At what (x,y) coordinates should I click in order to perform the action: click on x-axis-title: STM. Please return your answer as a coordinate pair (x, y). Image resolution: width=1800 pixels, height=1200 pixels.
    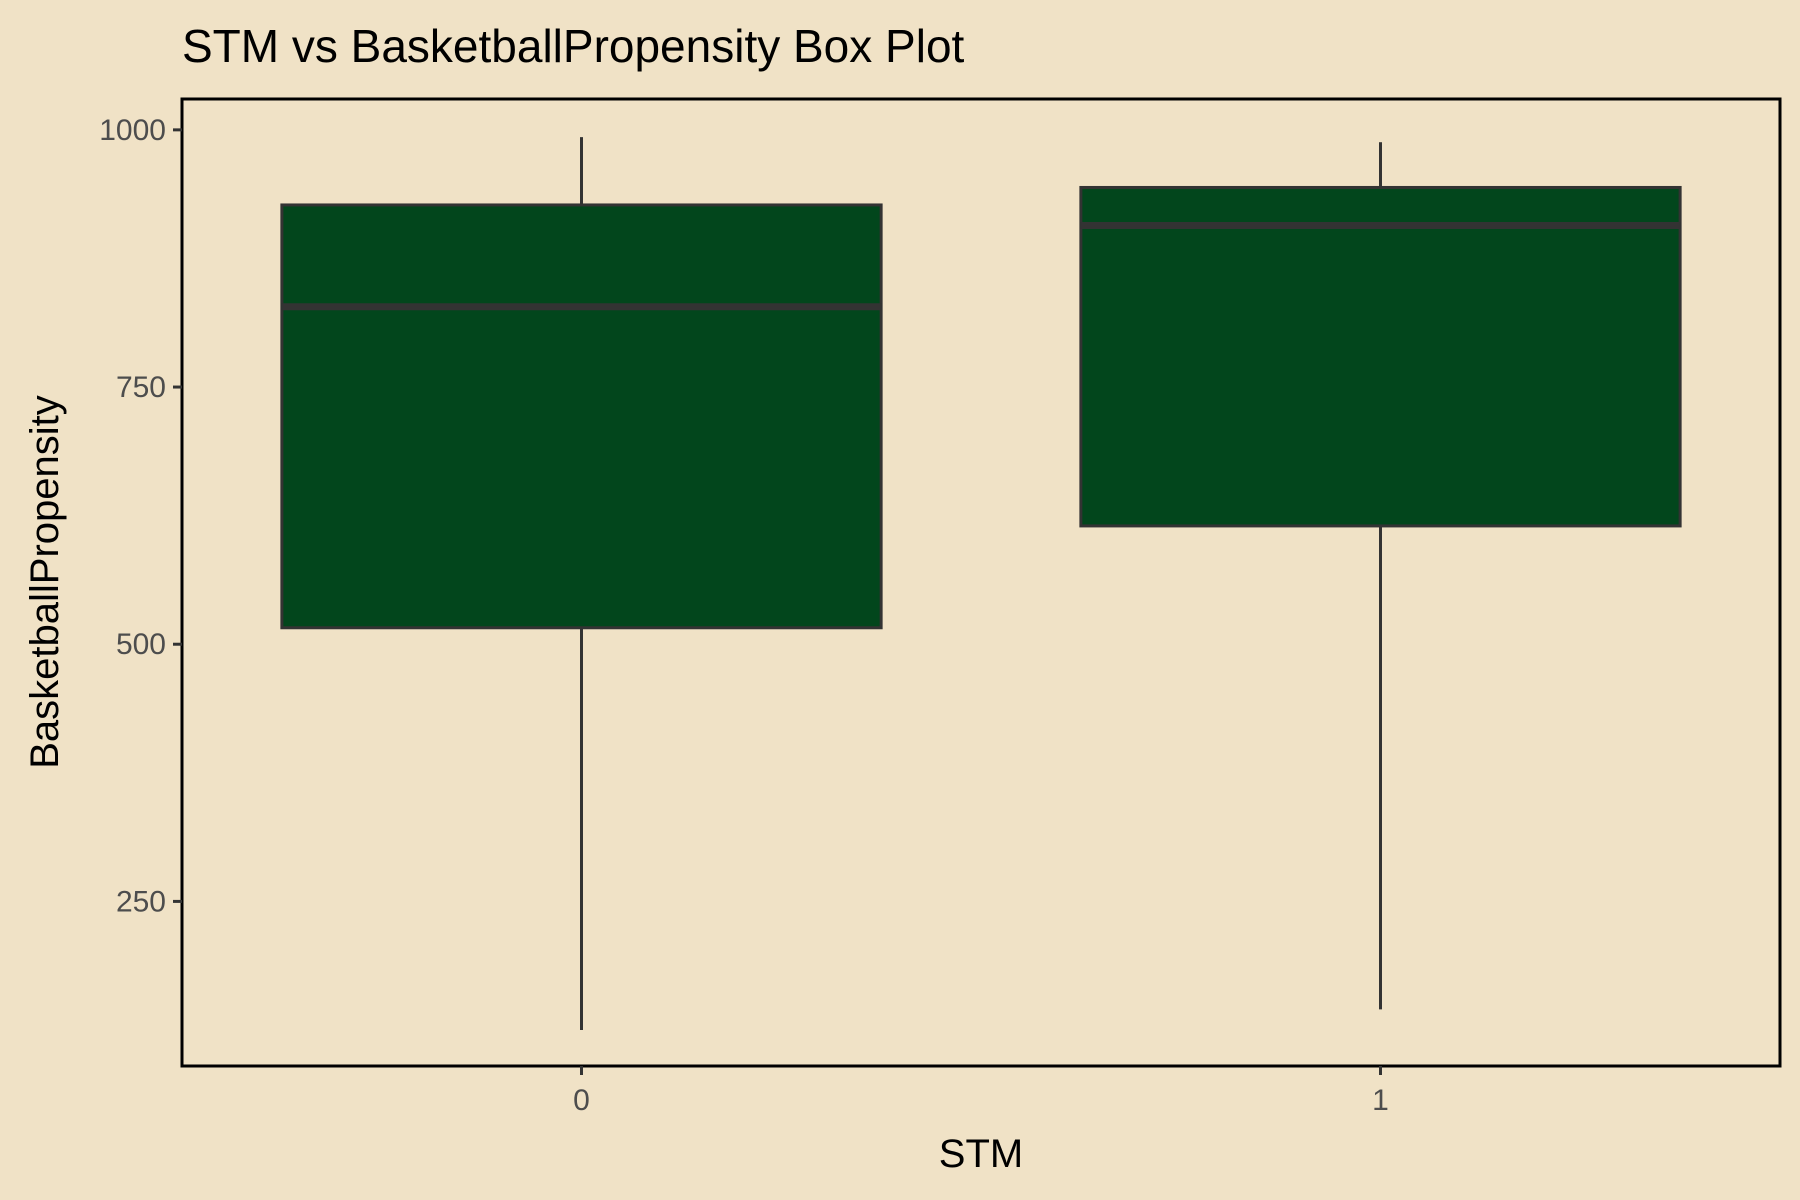
    Looking at the image, I should click on (981, 1154).